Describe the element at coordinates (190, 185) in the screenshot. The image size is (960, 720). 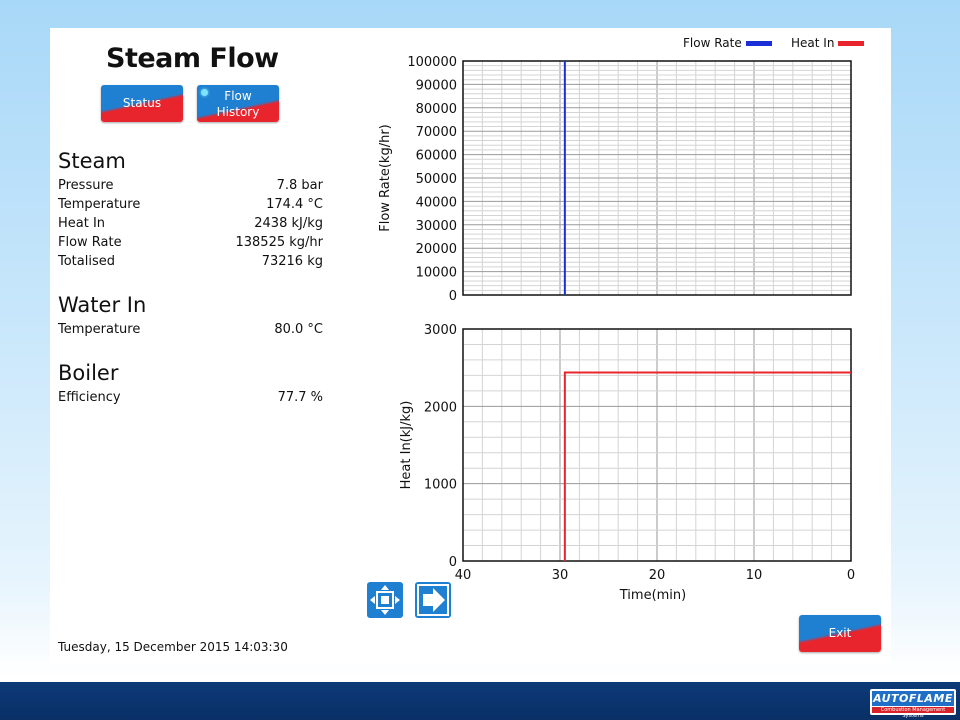
I see `steam-row: Pressure 7.8 bar` at that location.